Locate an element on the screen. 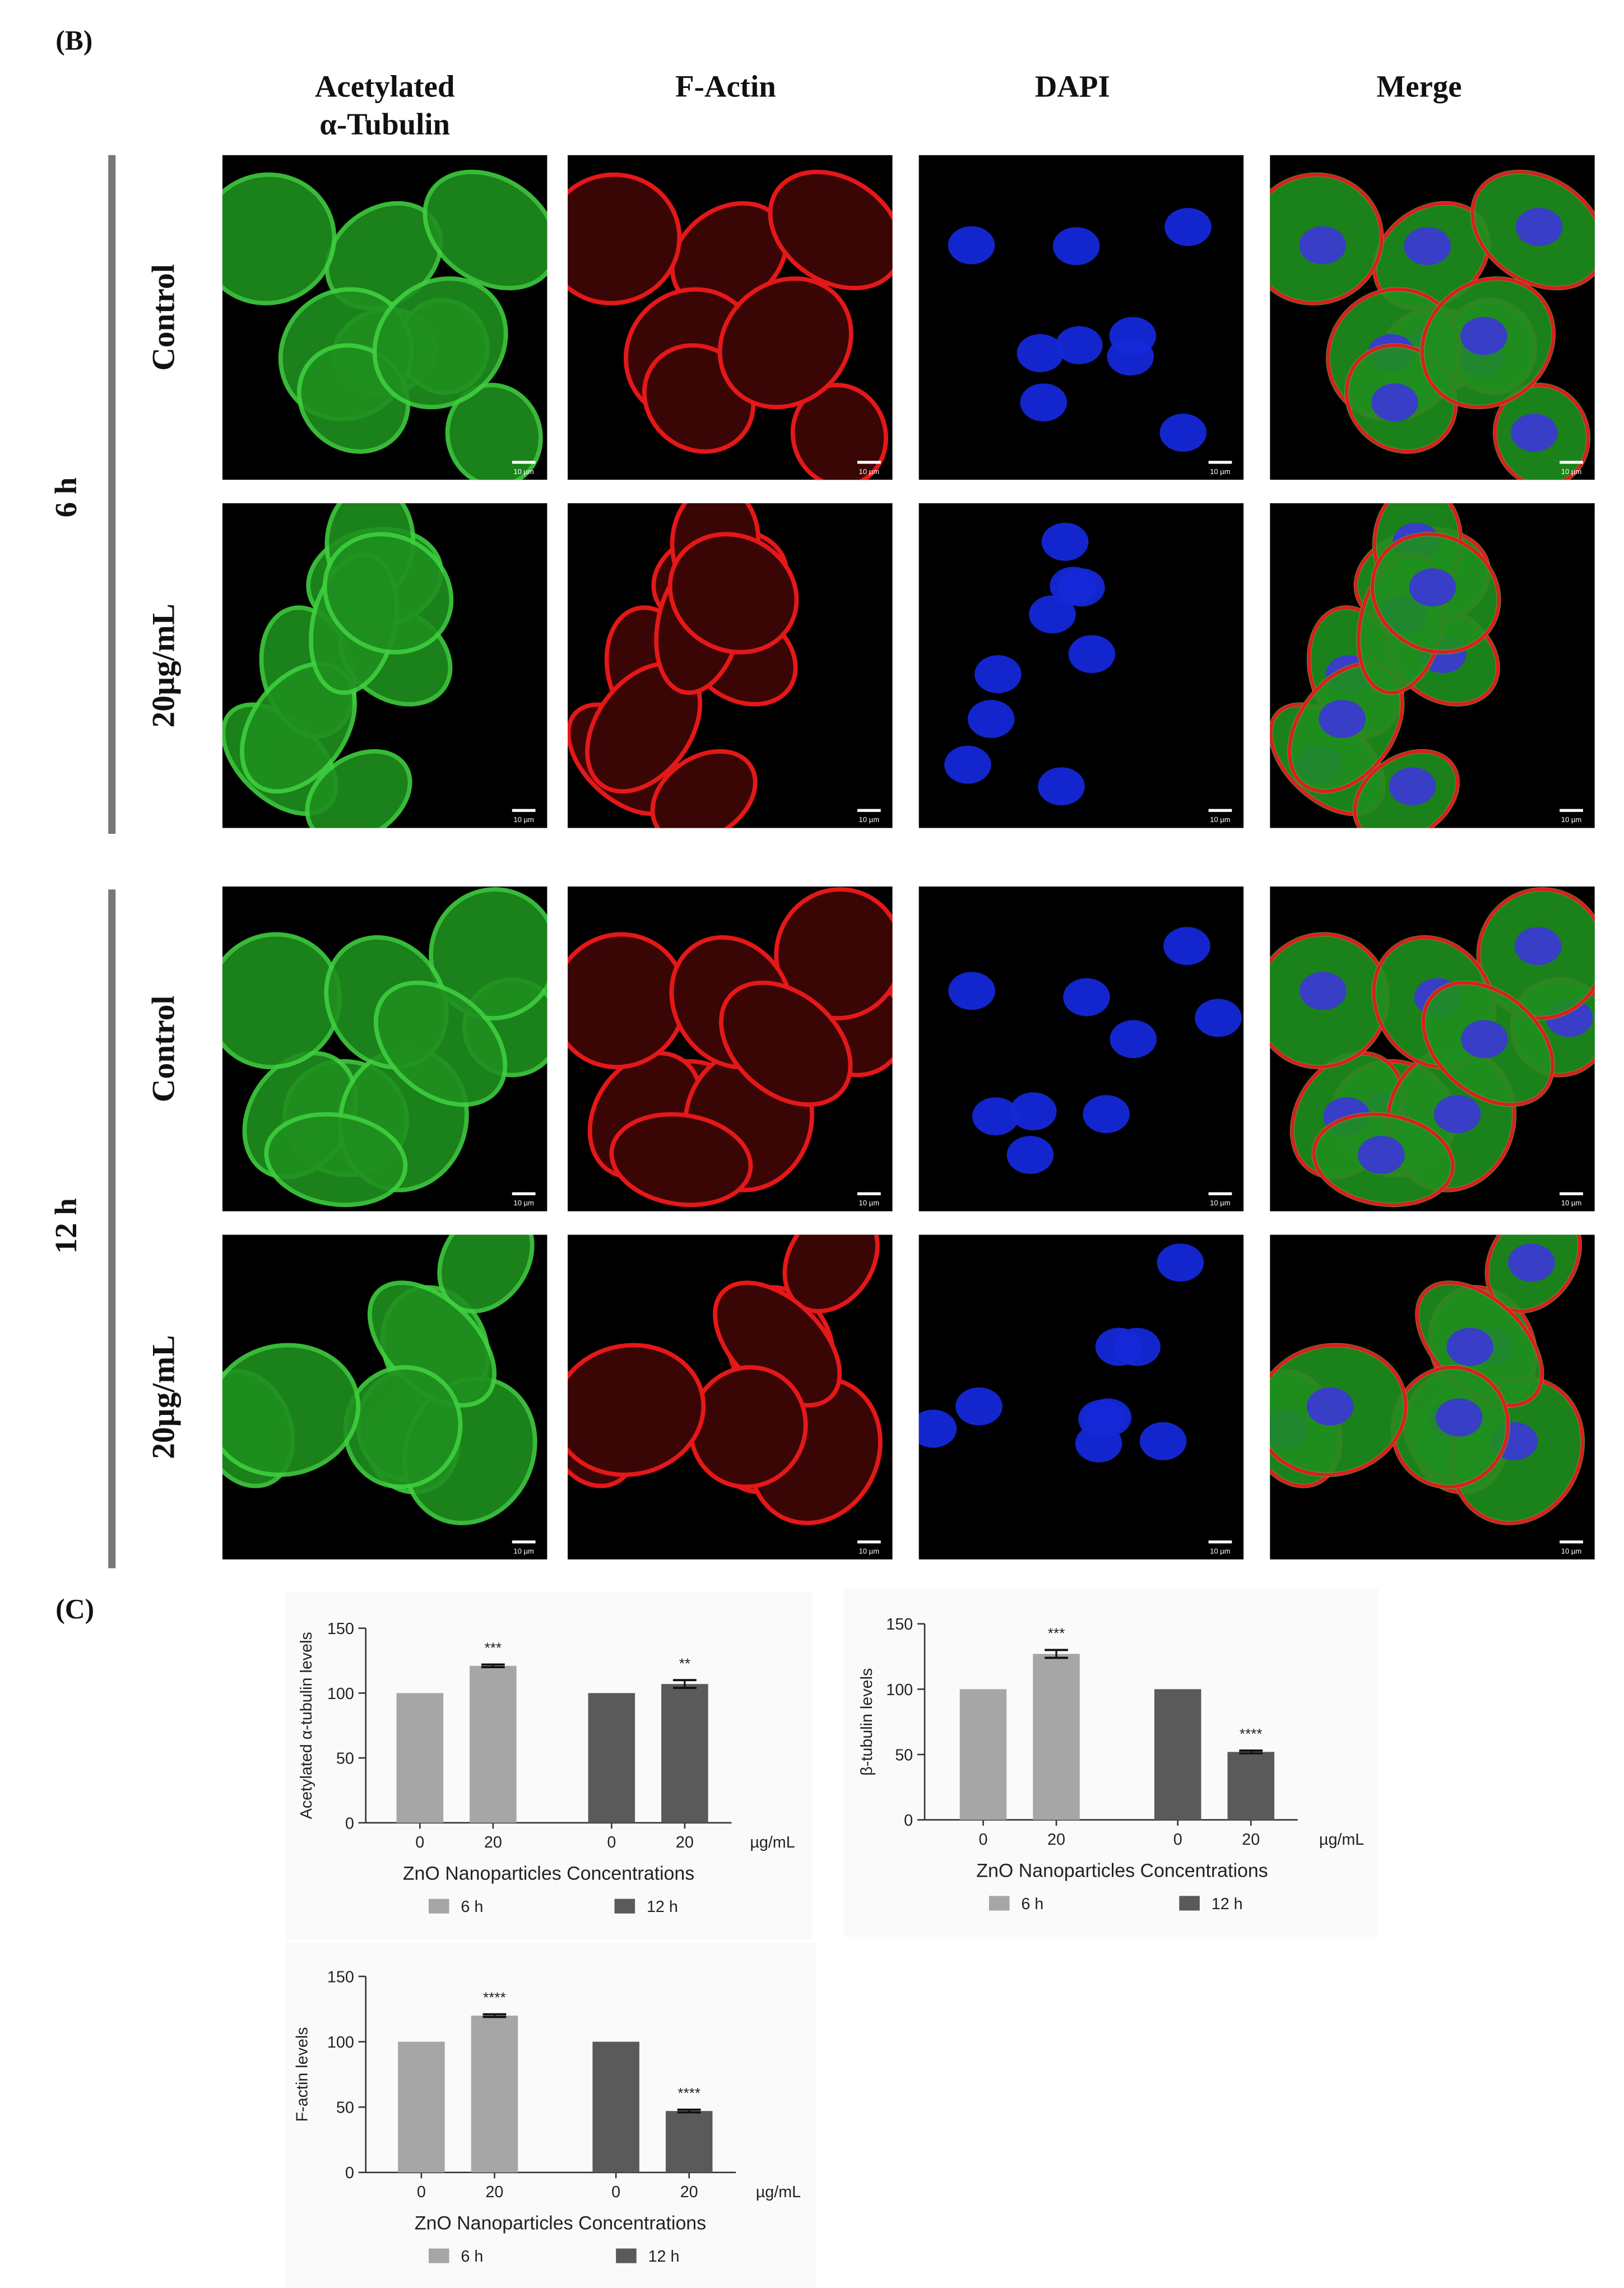  chart-background is located at coordinates (550, 2115).